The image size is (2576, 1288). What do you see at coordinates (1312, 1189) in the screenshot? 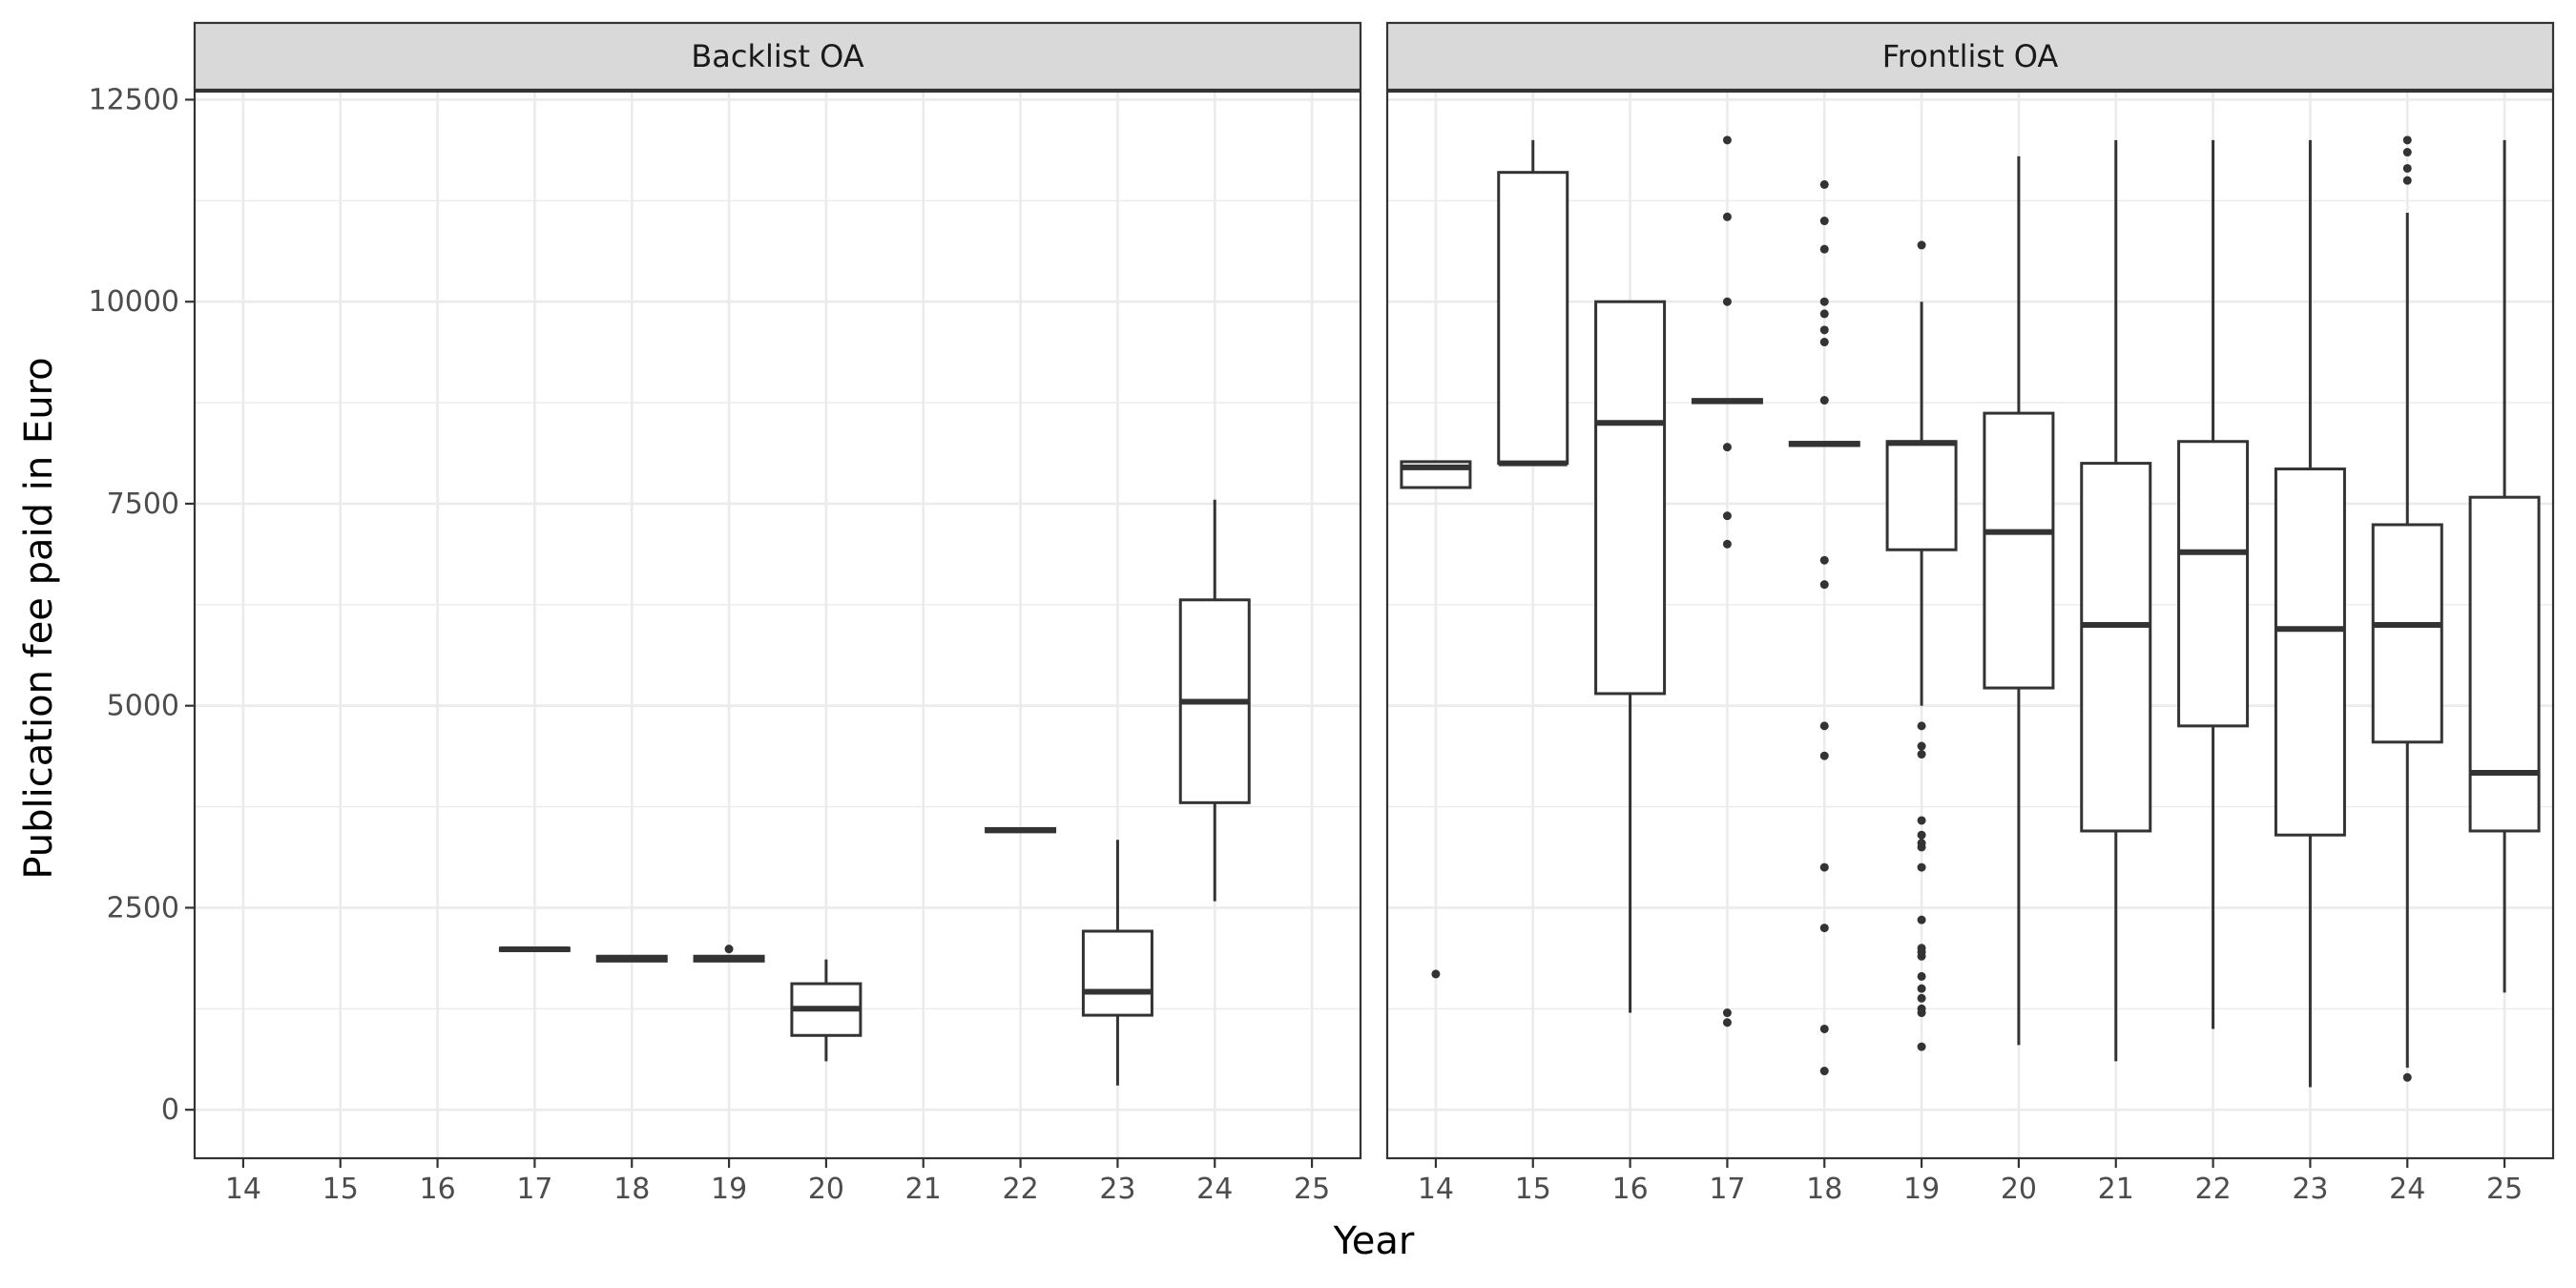
I see `x-tick-label: 25` at bounding box center [1312, 1189].